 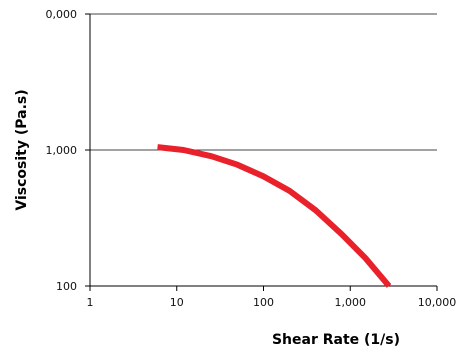 I want to click on x-axis-title: Shear Rate (1/s), so click(x=336, y=340).